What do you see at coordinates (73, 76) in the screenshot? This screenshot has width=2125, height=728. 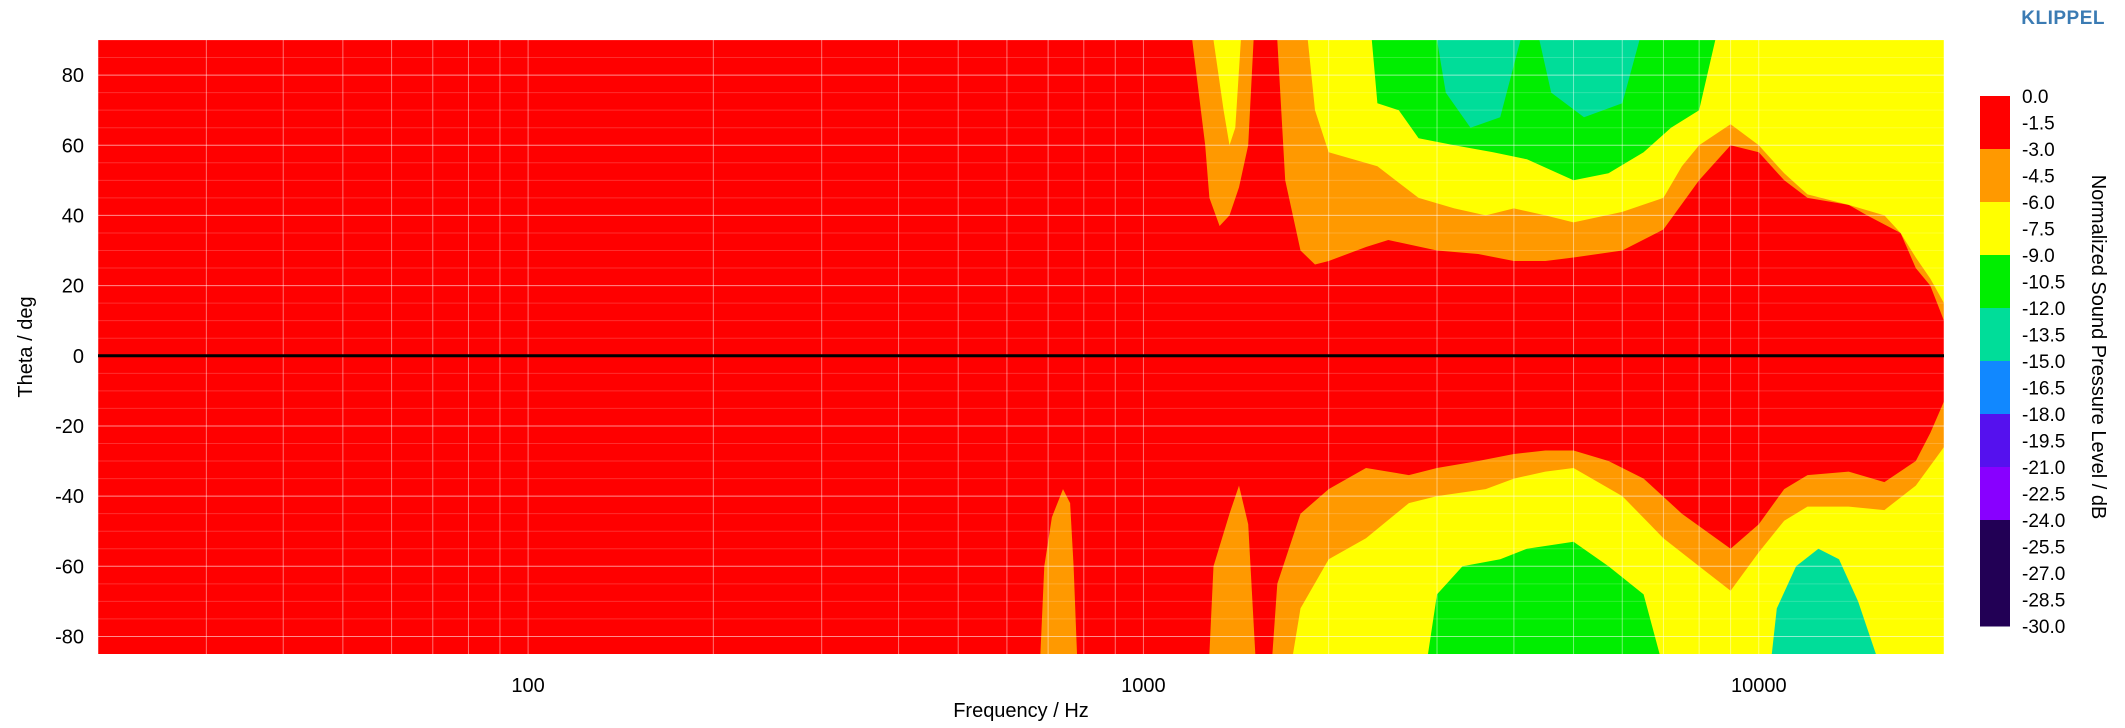 I see `y-tick-label: 80` at bounding box center [73, 76].